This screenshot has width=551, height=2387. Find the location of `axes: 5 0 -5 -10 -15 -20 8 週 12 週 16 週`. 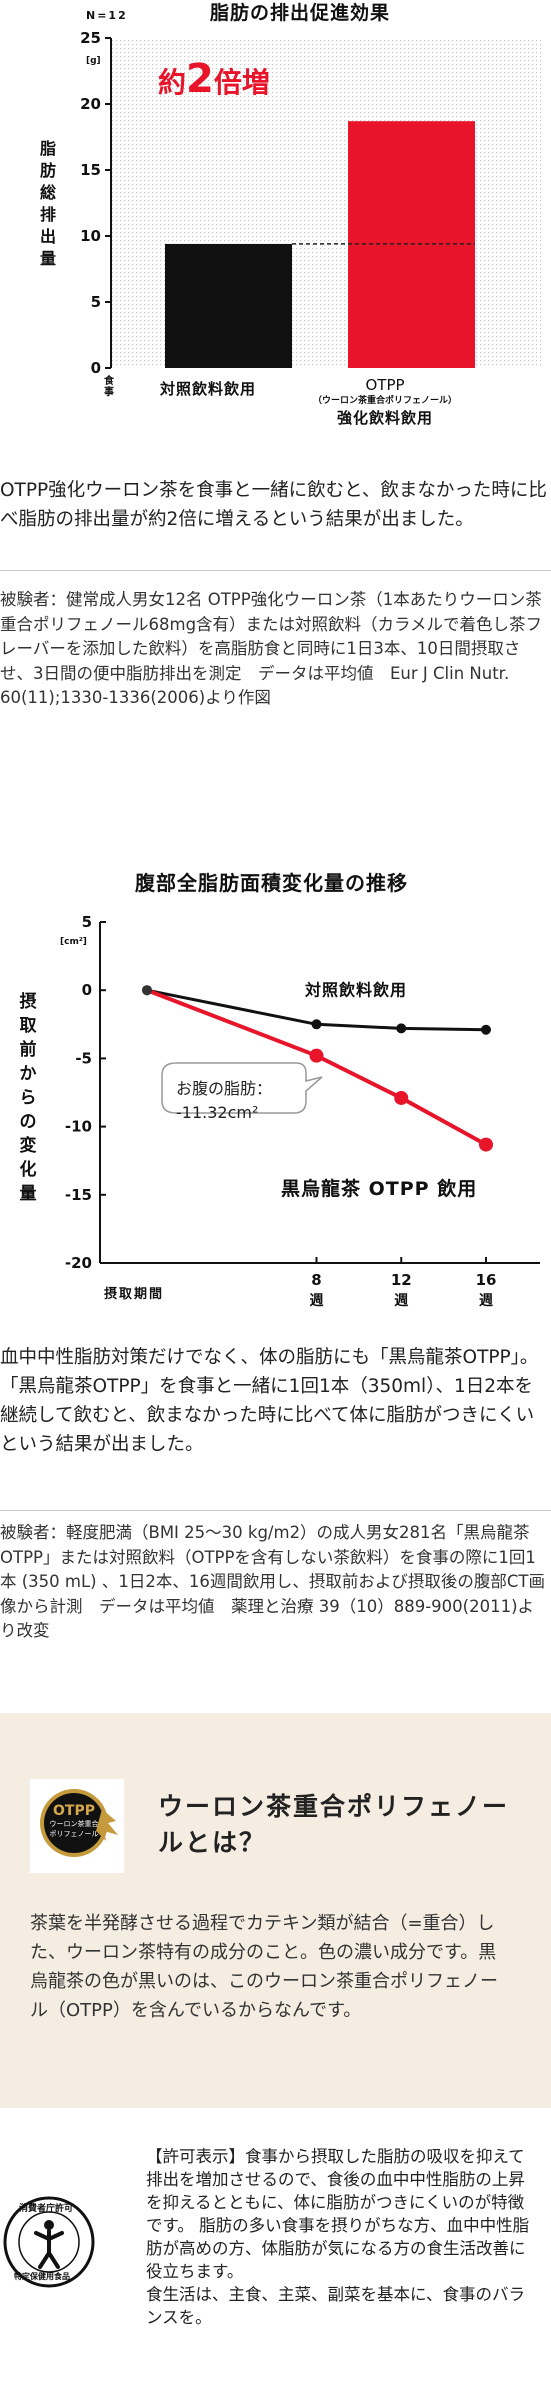

axes: 5 0 -5 -10 -15 -20 8 週 12 週 16 週 is located at coordinates (302, 1111).